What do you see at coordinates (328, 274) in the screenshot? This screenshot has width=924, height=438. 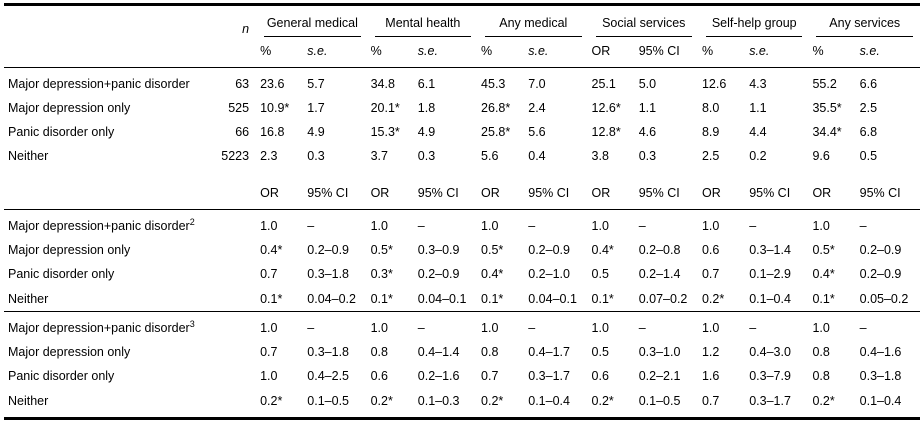 I see `data-cell: 0.3–1.8` at bounding box center [328, 274].